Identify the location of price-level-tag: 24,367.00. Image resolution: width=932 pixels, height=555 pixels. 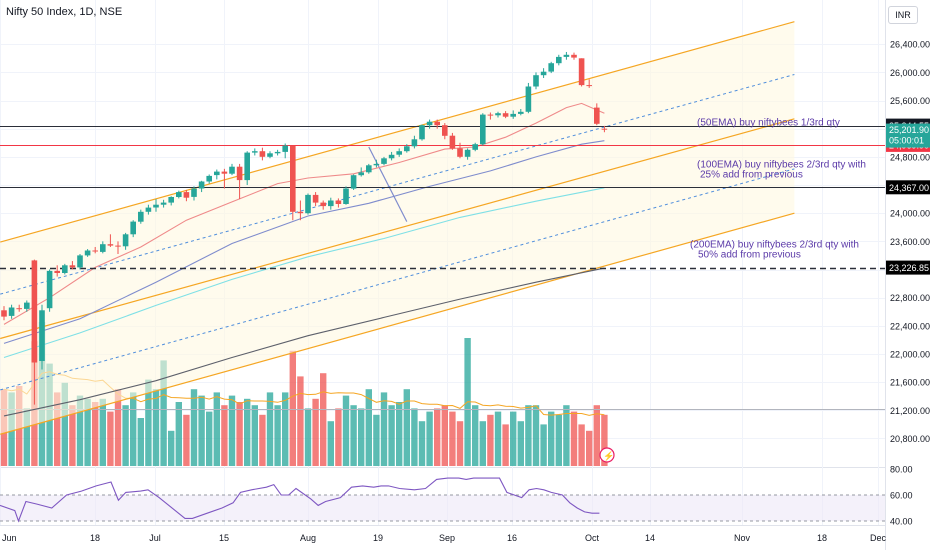
(908, 187).